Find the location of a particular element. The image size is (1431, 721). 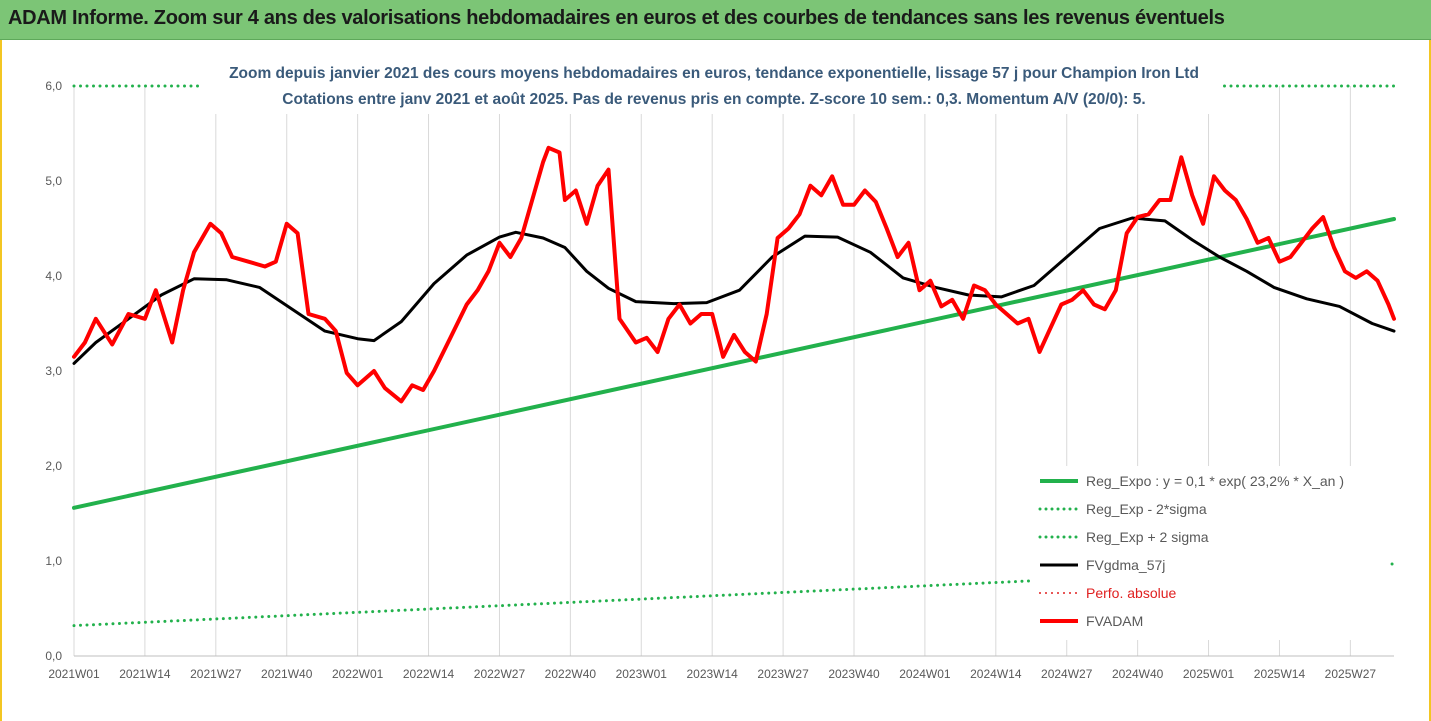

x-tick-label: 2024W01 is located at coordinates (925, 674).